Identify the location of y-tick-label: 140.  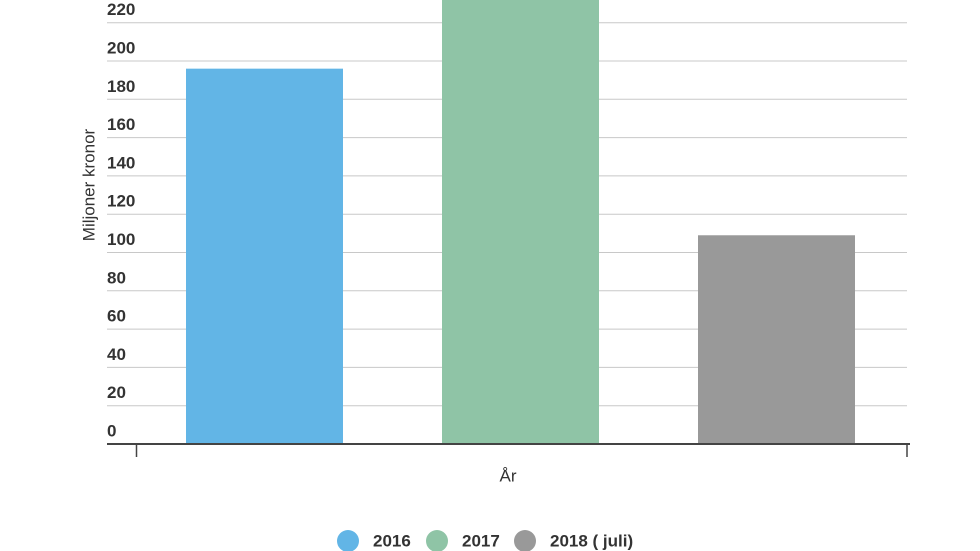
(121, 162).